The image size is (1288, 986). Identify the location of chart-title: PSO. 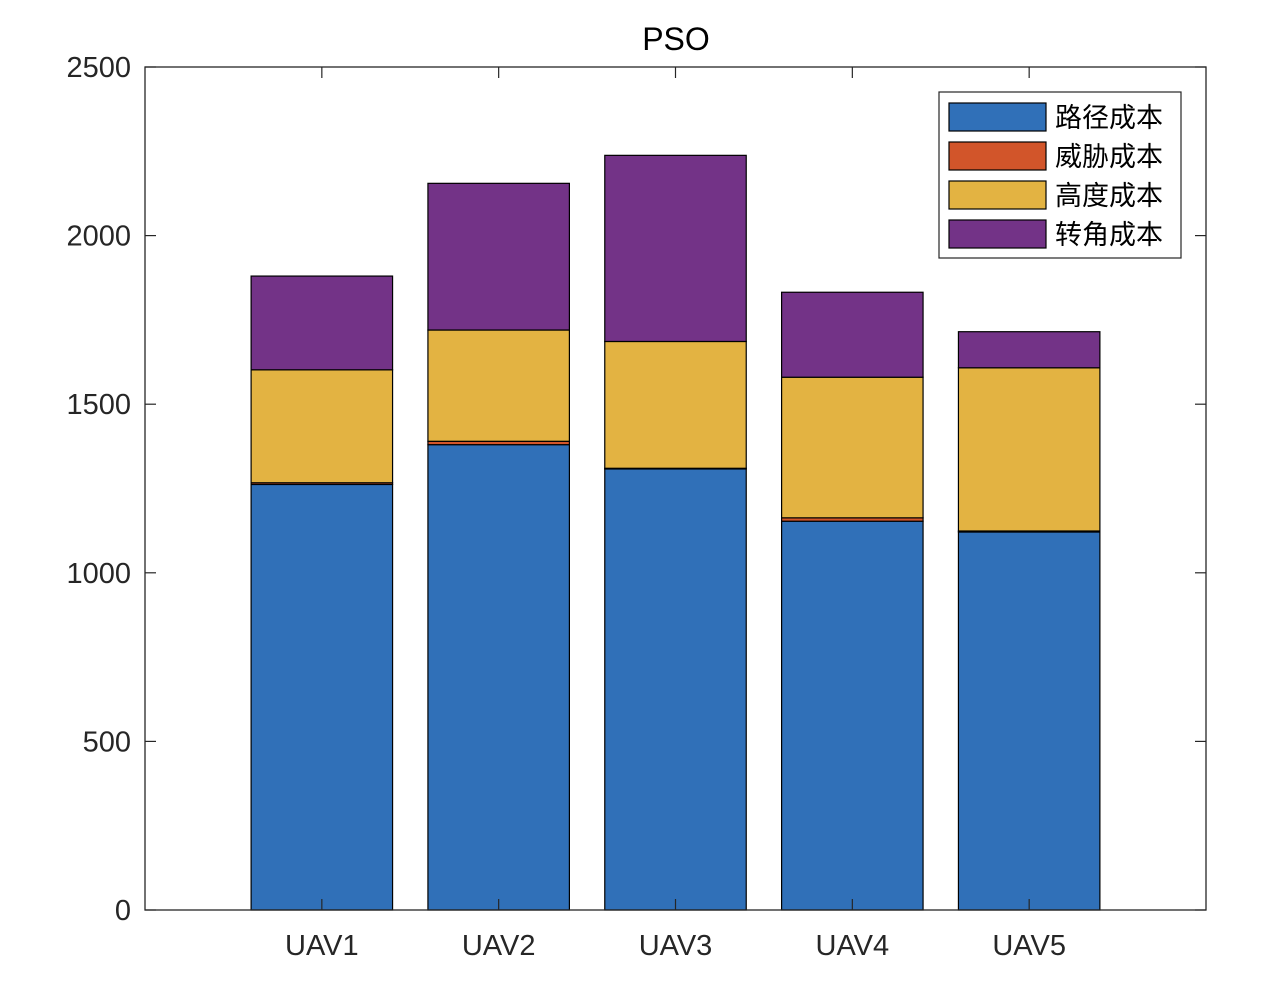
(676, 39).